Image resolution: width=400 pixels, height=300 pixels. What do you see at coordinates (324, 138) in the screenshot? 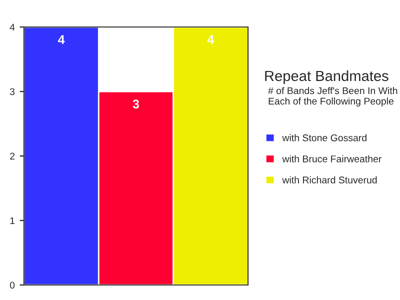
I see `legend-label: with Stone Gossard` at bounding box center [324, 138].